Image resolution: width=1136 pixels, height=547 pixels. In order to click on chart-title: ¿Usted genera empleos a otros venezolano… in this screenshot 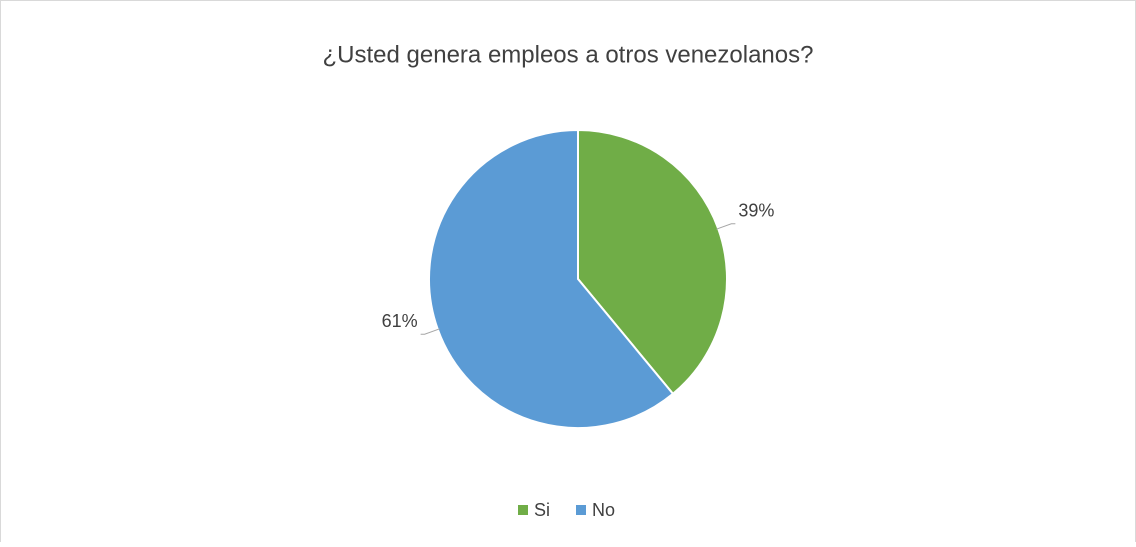, I will do `click(568, 54)`.